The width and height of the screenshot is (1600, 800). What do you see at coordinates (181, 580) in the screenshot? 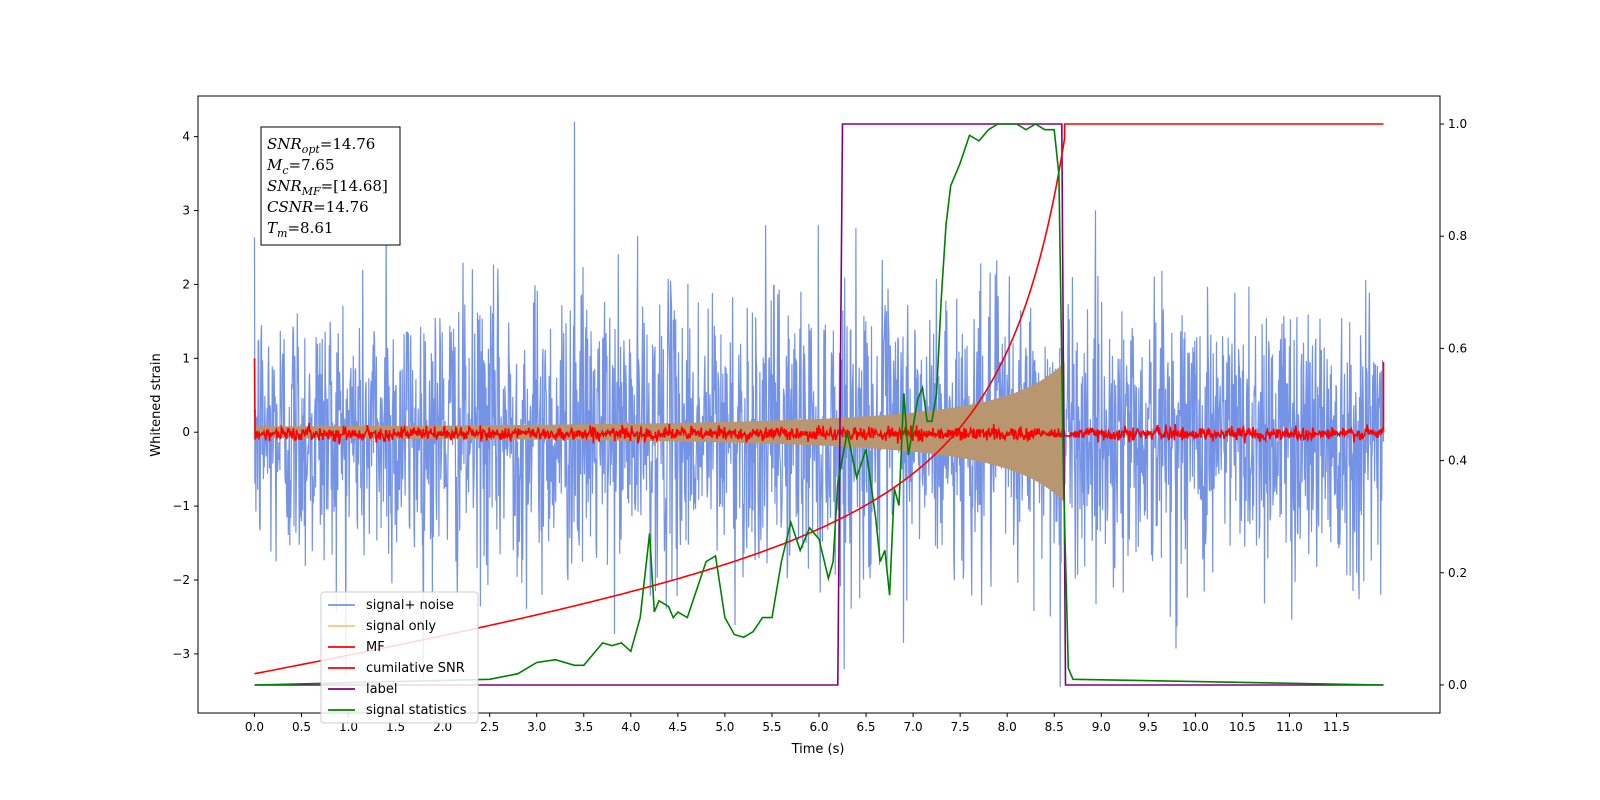
I see `y-tick-label: −2` at bounding box center [181, 580].